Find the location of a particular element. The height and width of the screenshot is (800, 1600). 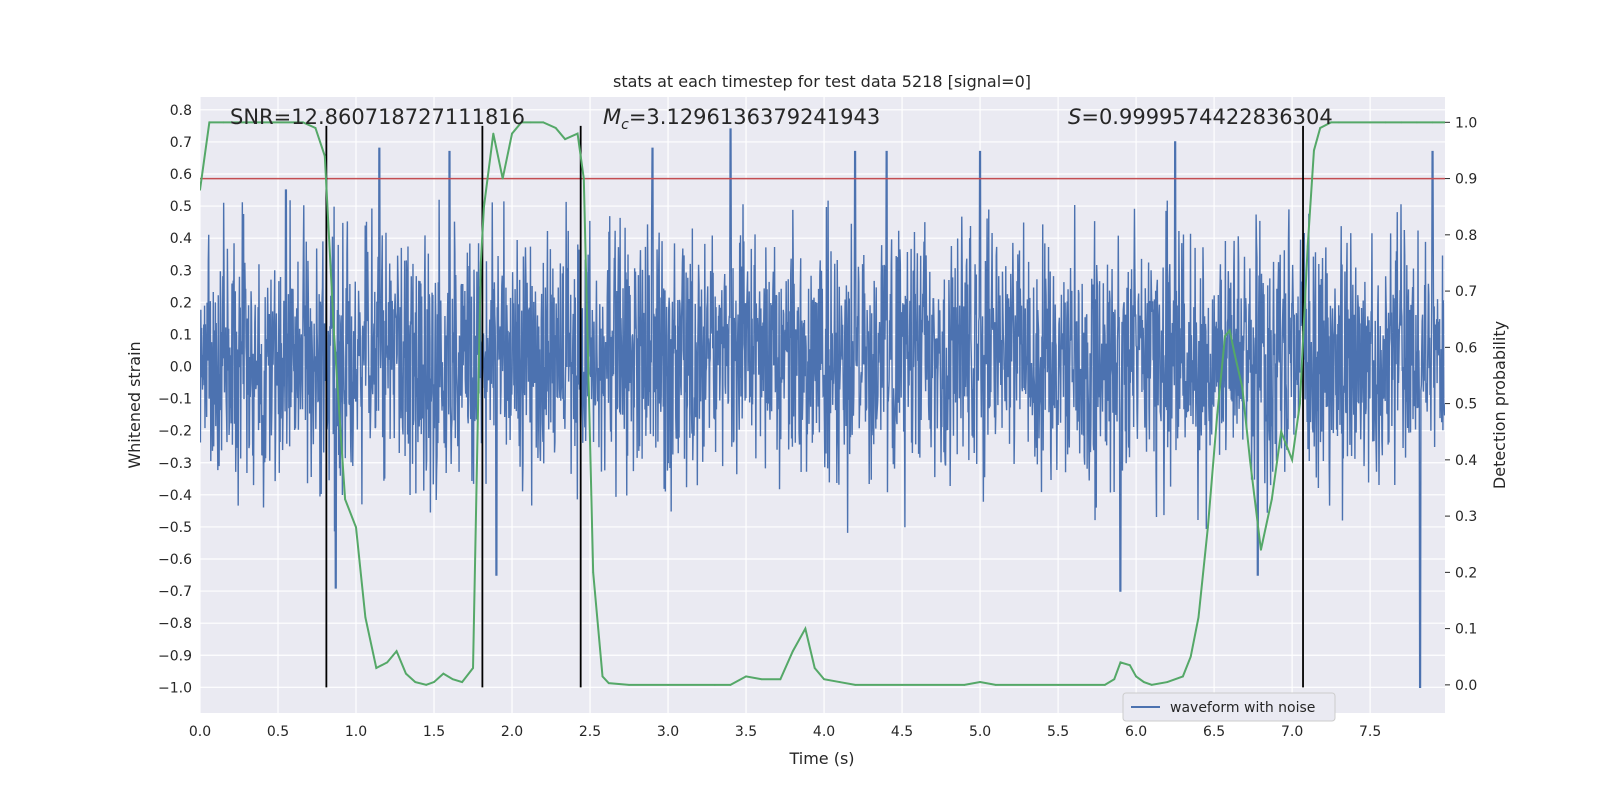

y-tick-label-left: 0.0 is located at coordinates (181, 368).